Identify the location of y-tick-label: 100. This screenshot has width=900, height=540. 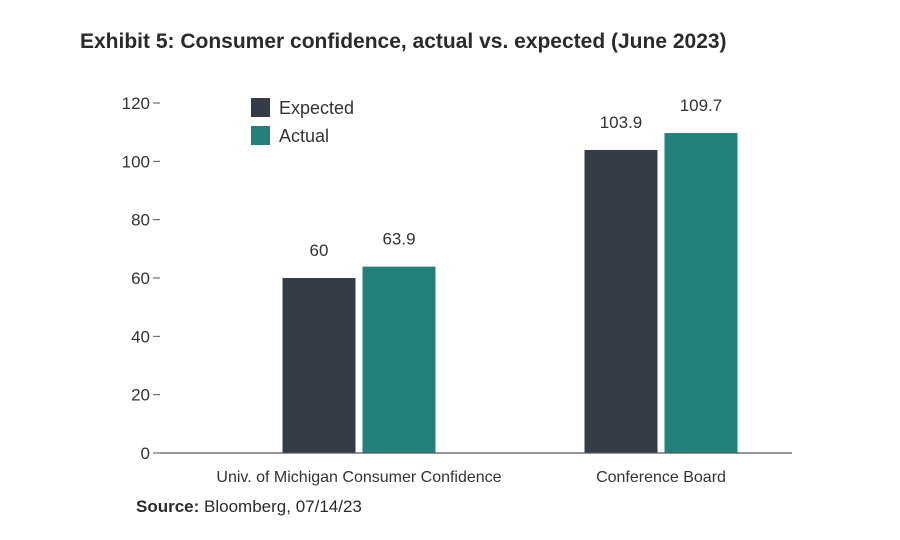
(136, 161).